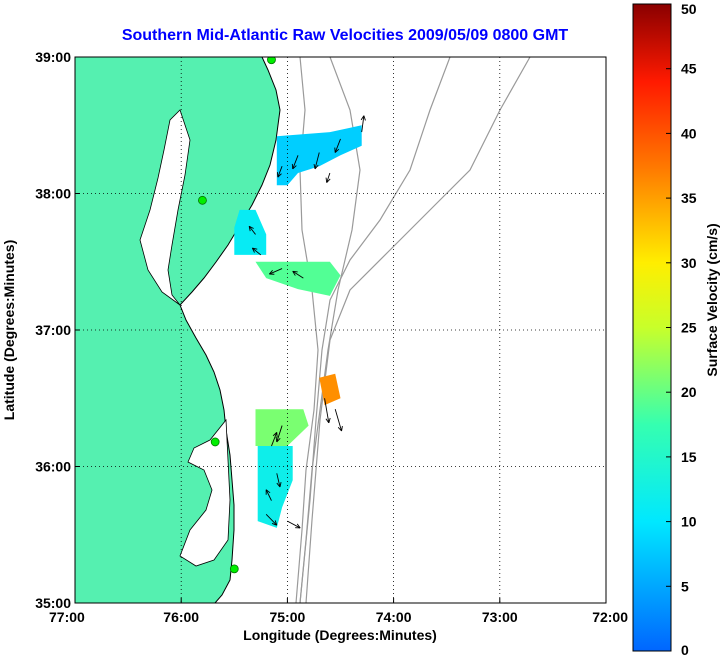  I want to click on colorbar-tick-label: 40, so click(689, 133).